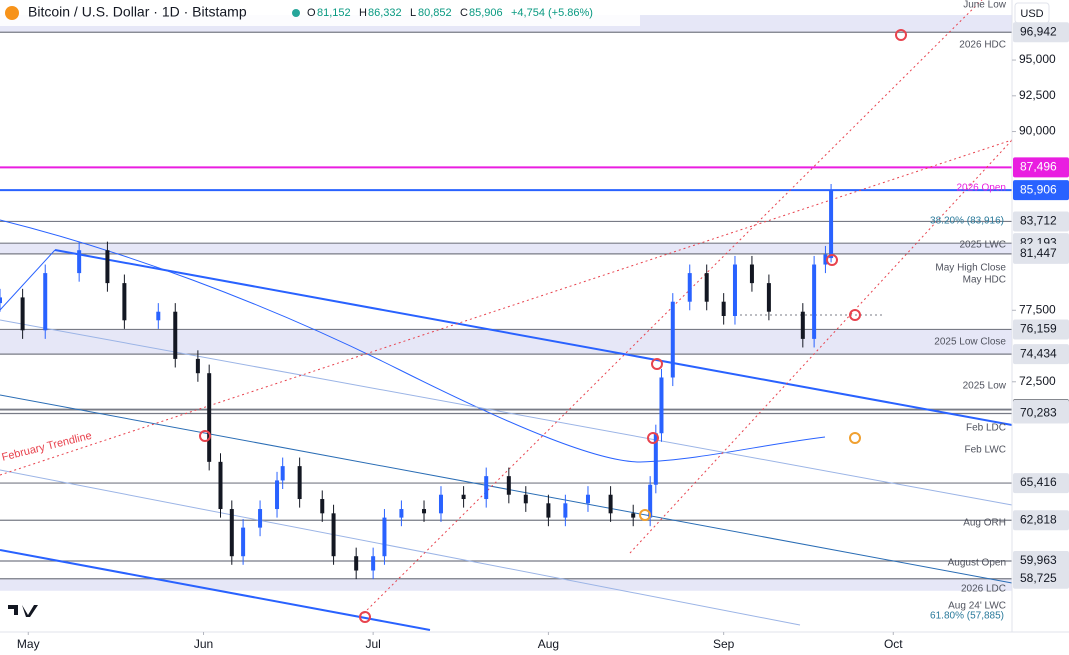 The width and height of the screenshot is (1069, 655). I want to click on level-note: Aug ORH, so click(984, 523).